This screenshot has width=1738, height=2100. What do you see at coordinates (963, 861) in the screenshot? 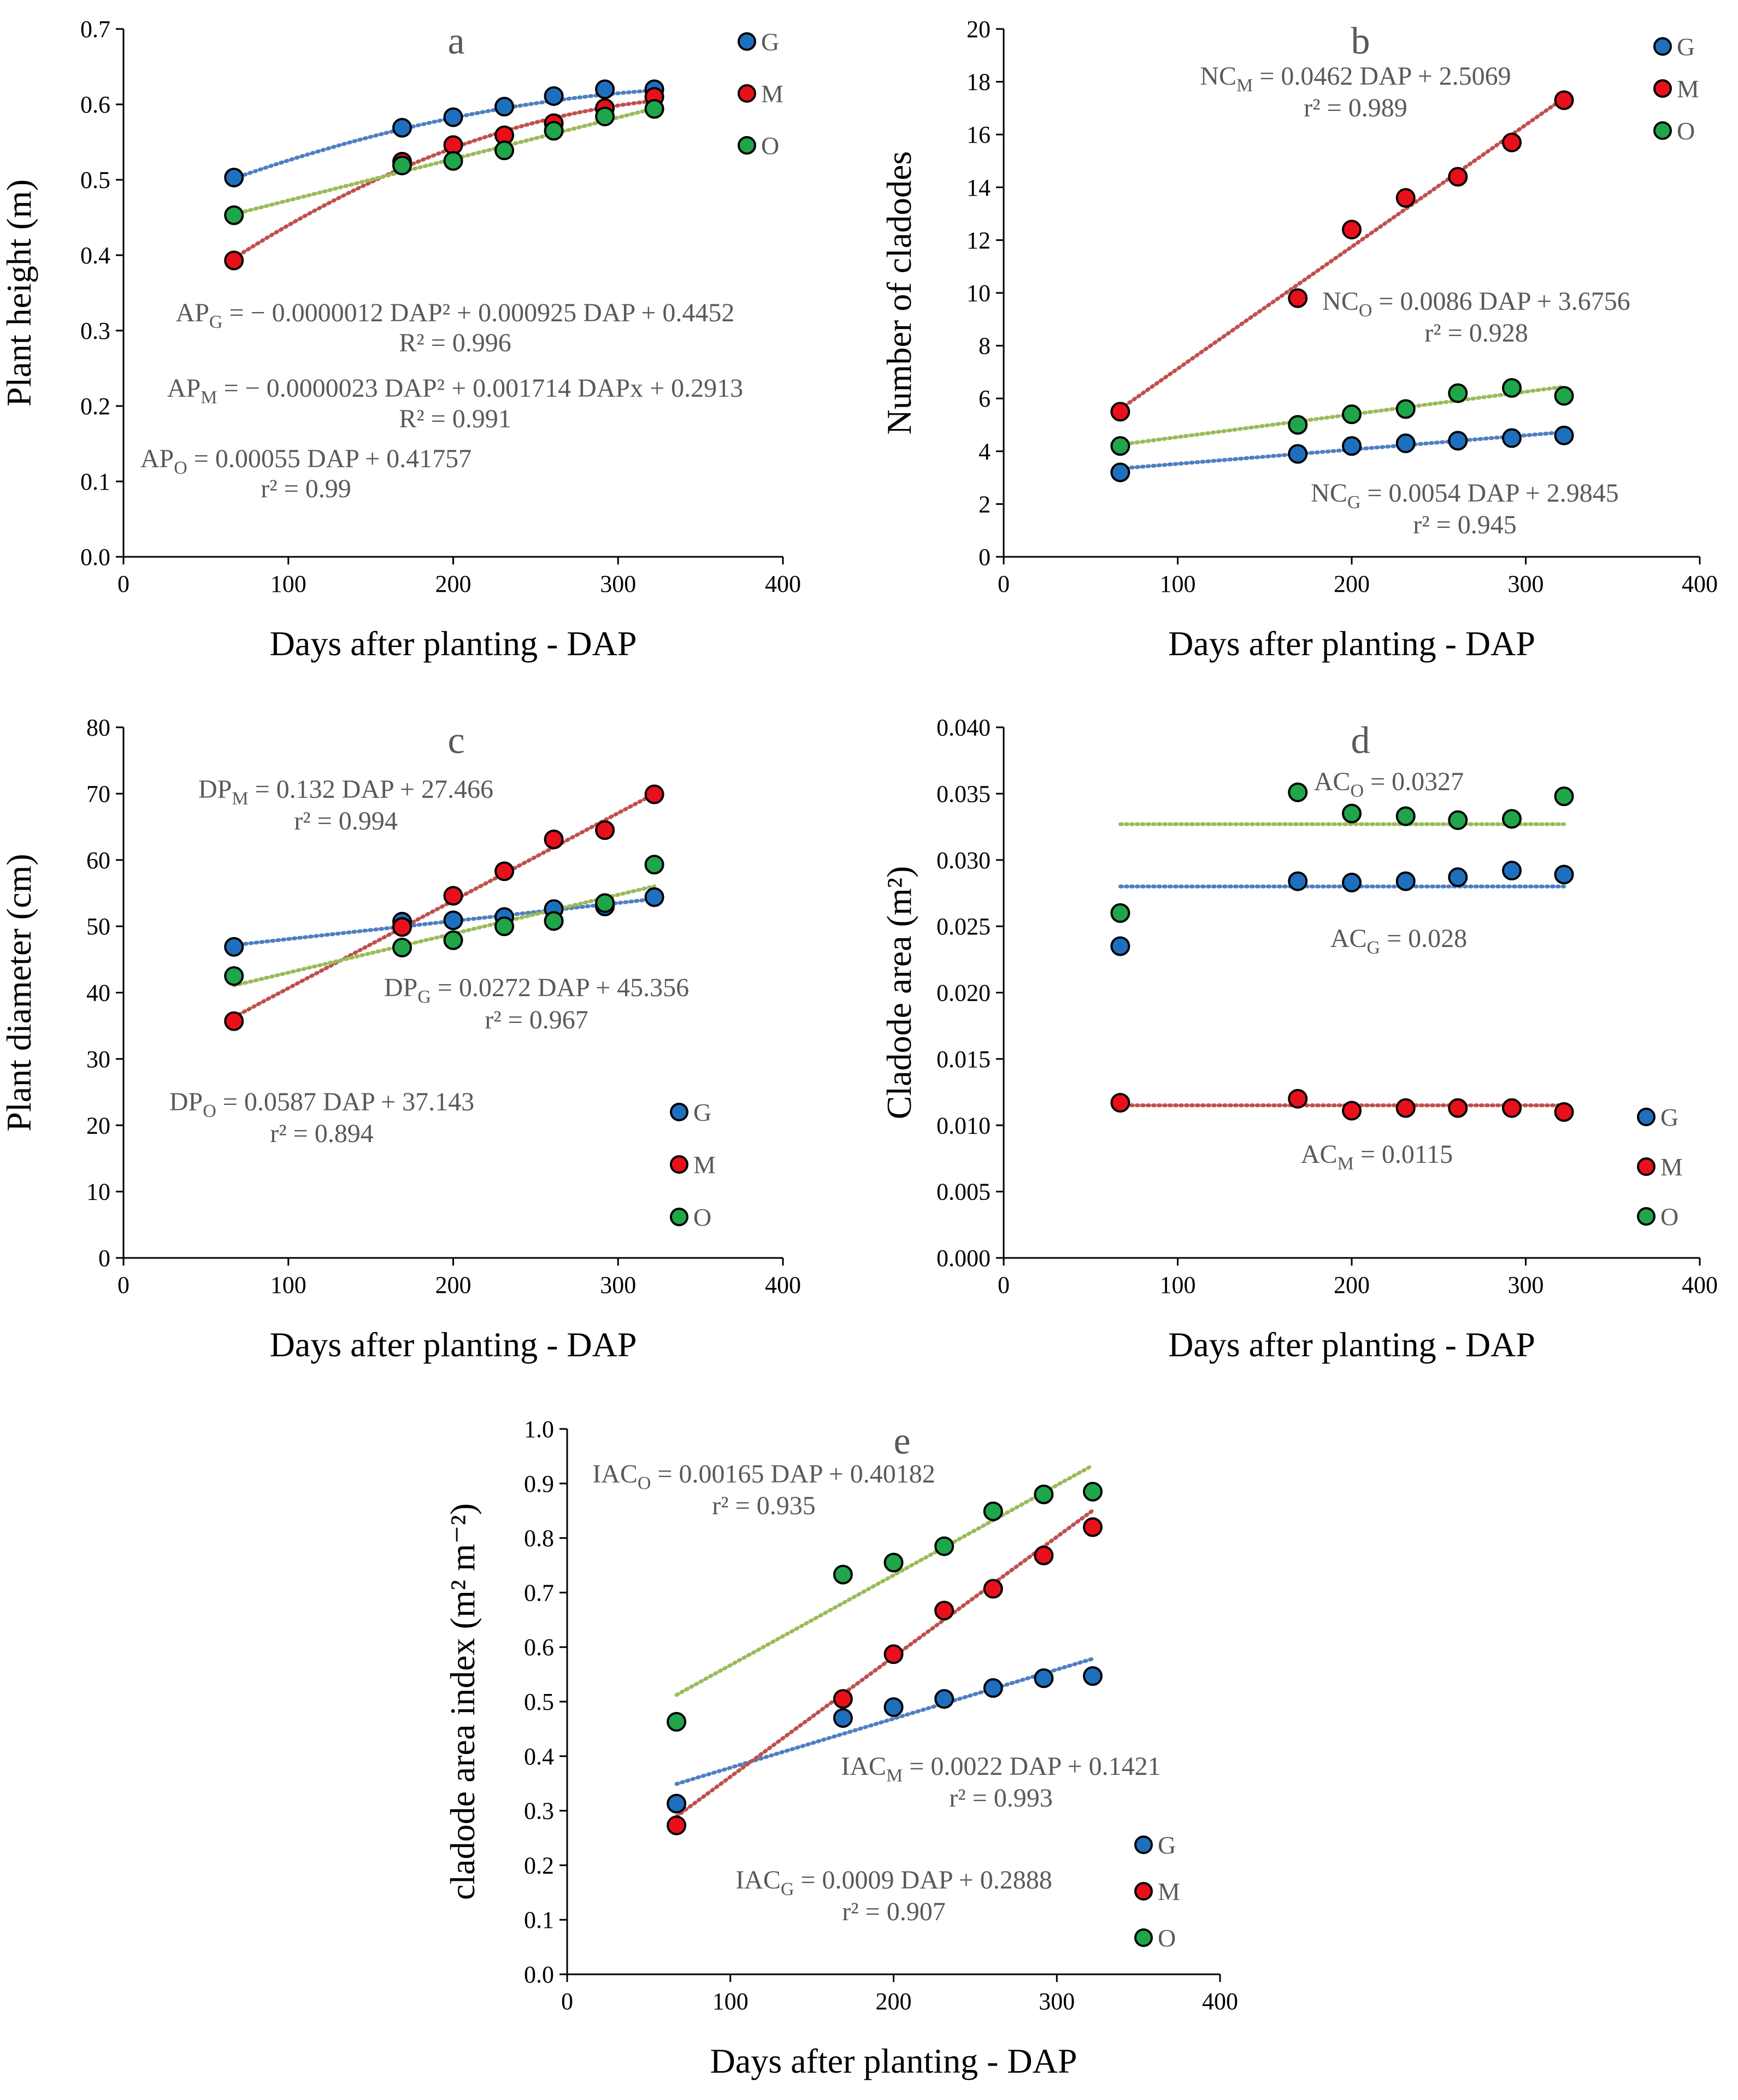
I see `y-tick-label: 0.030` at bounding box center [963, 861].